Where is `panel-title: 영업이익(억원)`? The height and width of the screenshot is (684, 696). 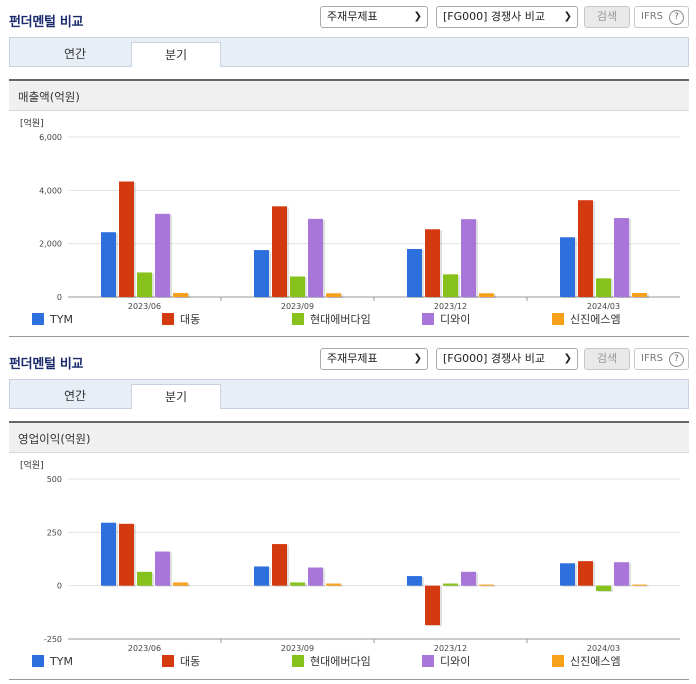
panel-title: 영업이익(억원) is located at coordinates (54, 439).